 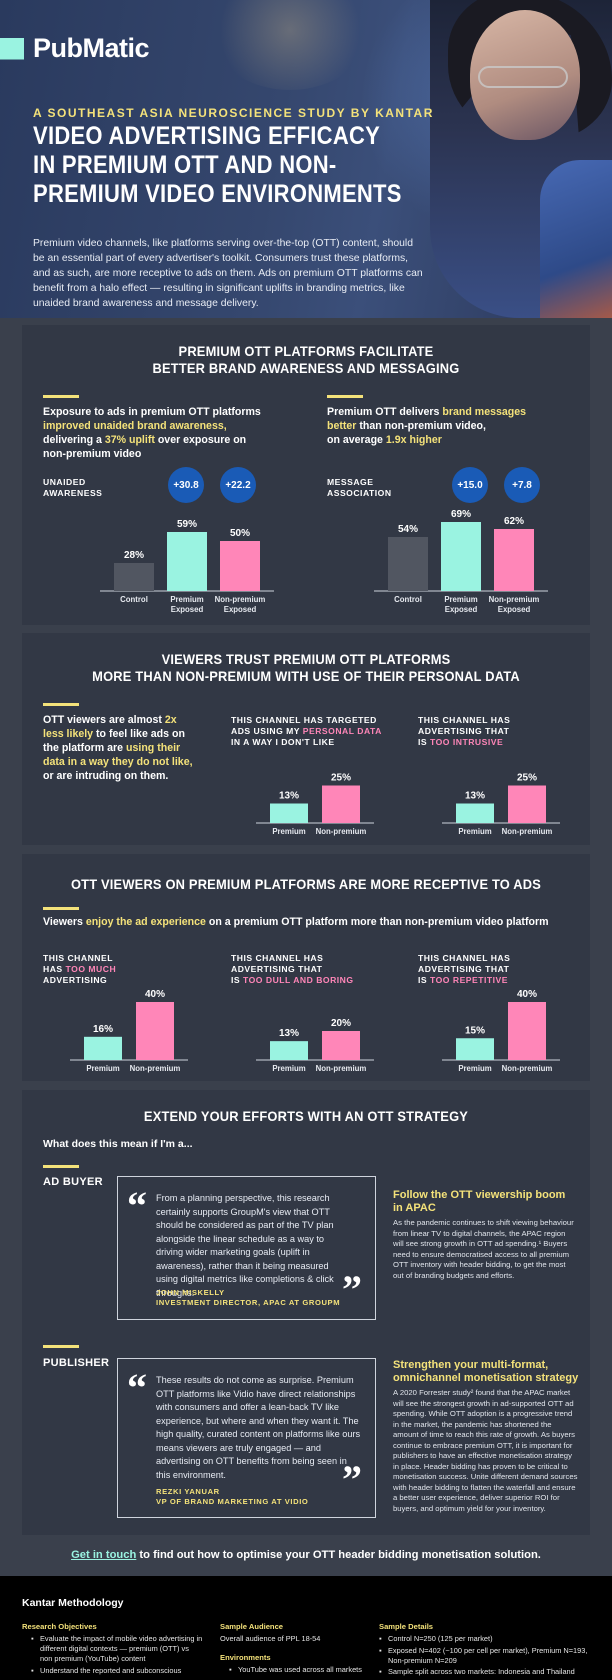 I want to click on footer-list-item: Control N=250 (125 per market), so click(x=486, y=1639).